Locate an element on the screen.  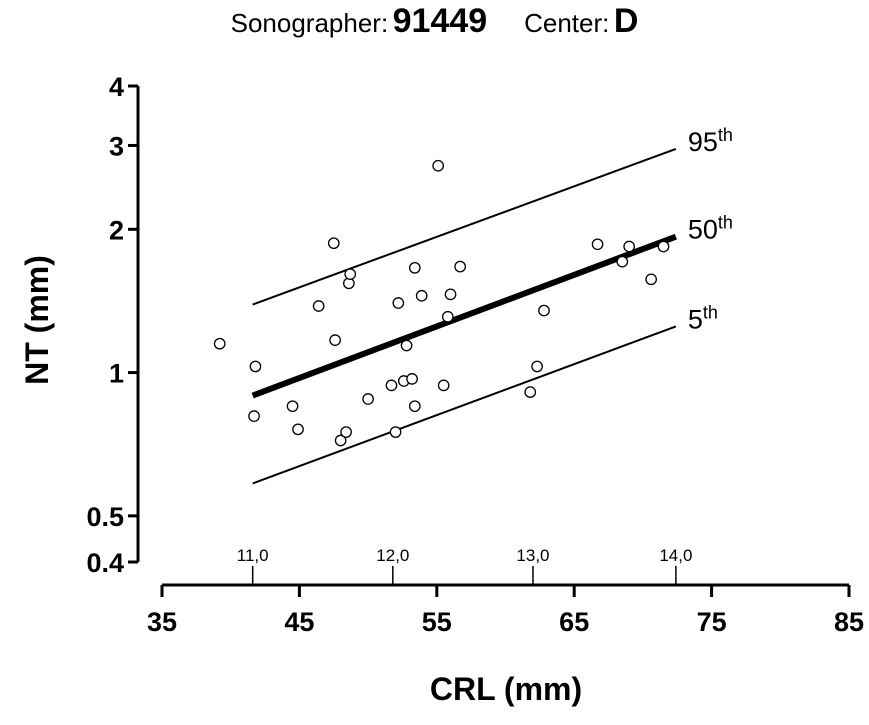
percentile-label-95: 95th is located at coordinates (710, 141).